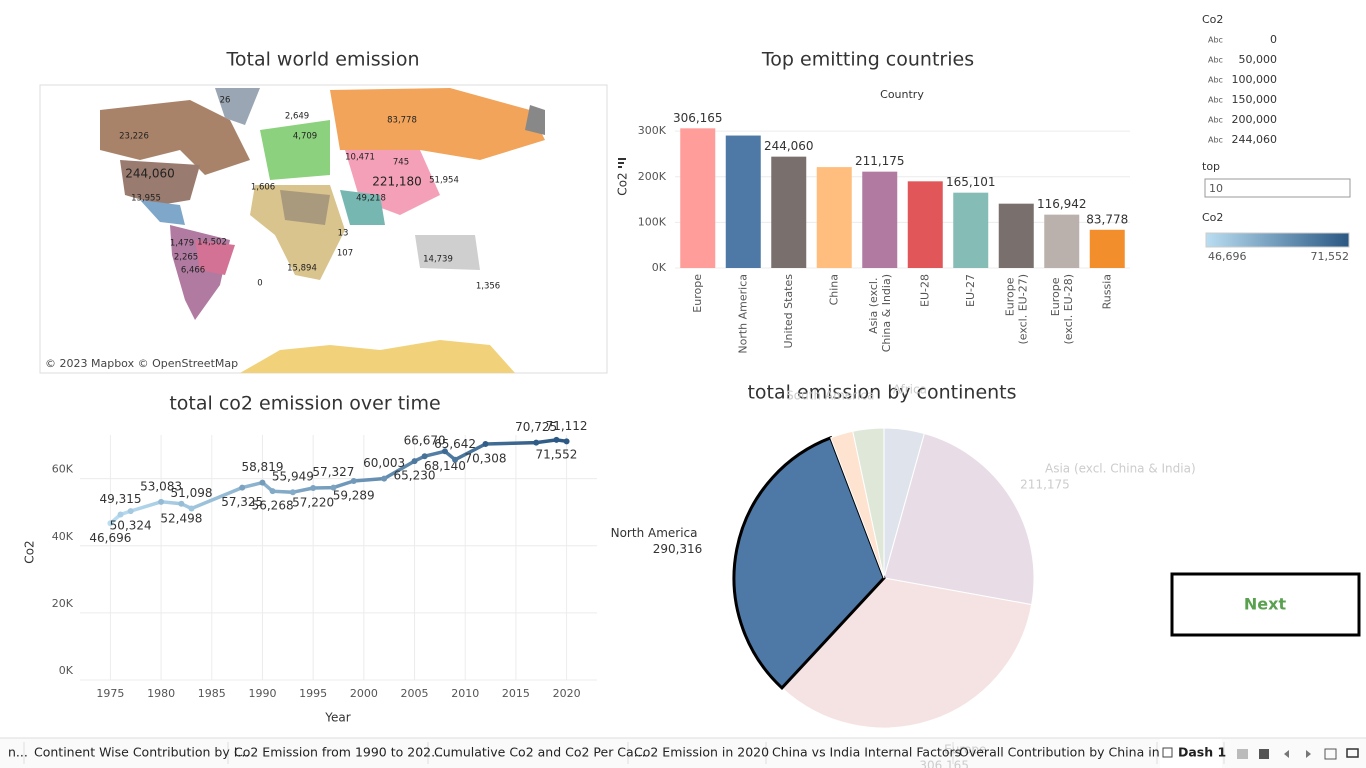 This screenshot has width=1366, height=768. Describe the element at coordinates (1062, 309) in the screenshot. I see `x-tick-label: Europe (excl. EU-28)` at that location.